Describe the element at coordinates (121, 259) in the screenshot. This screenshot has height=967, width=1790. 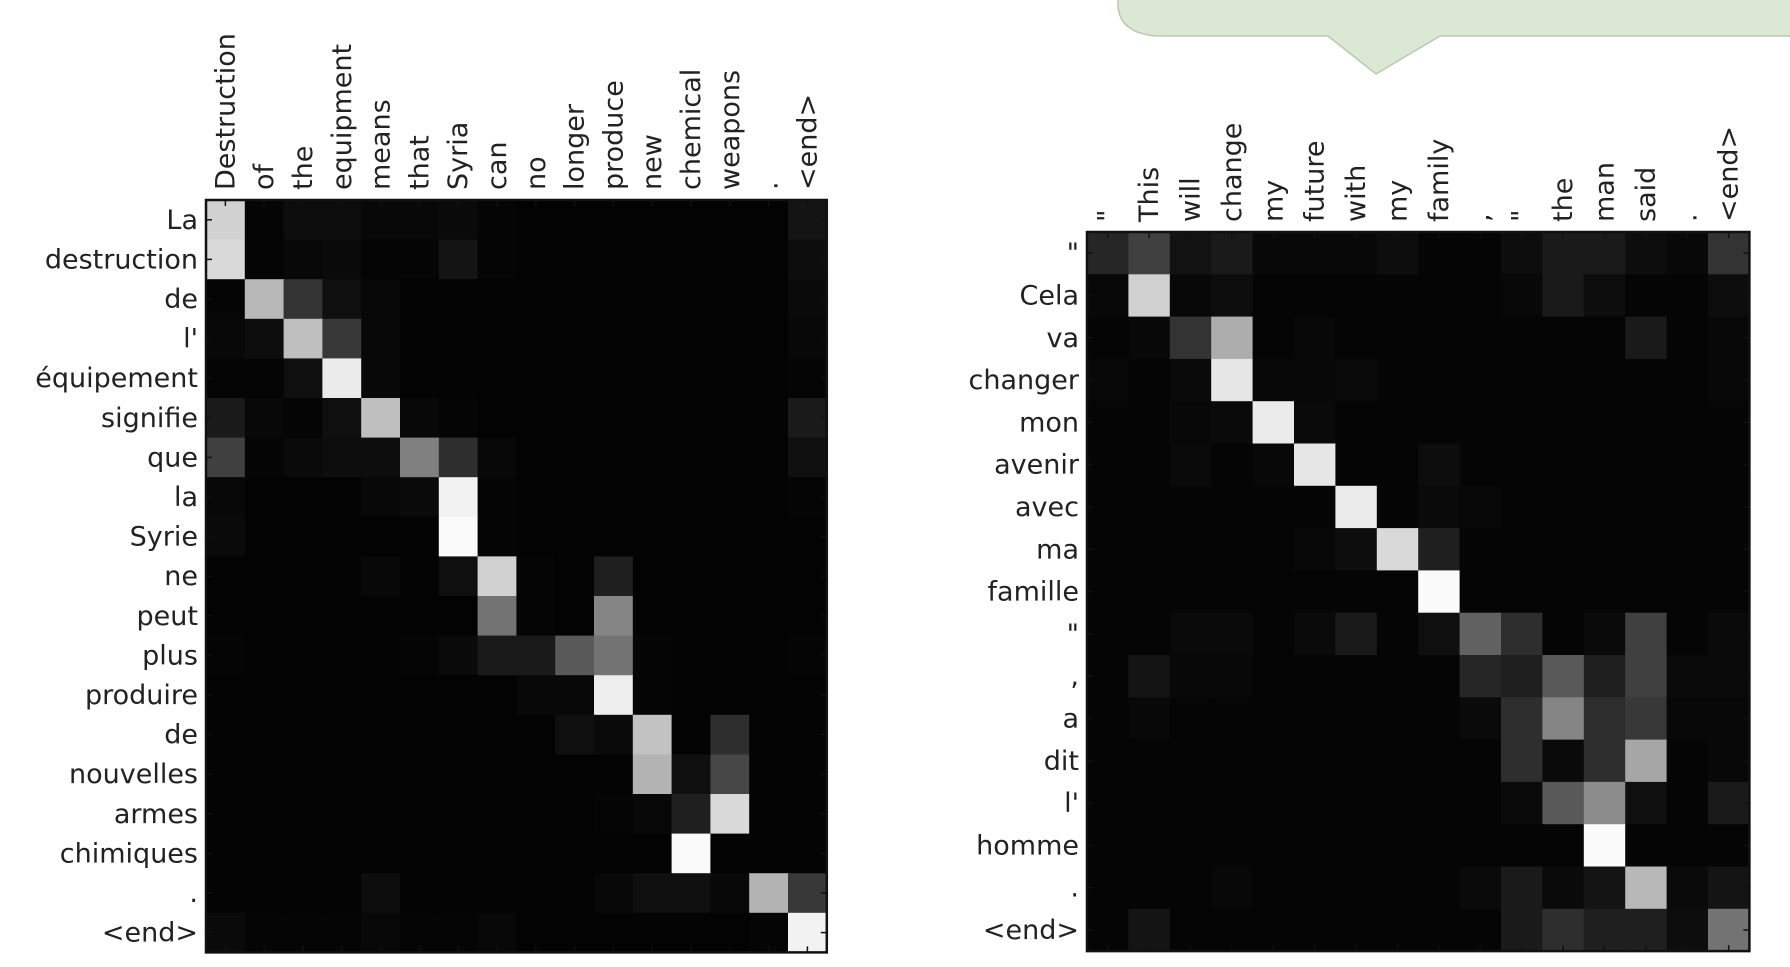
I see `y-tick-label: destruction` at that location.